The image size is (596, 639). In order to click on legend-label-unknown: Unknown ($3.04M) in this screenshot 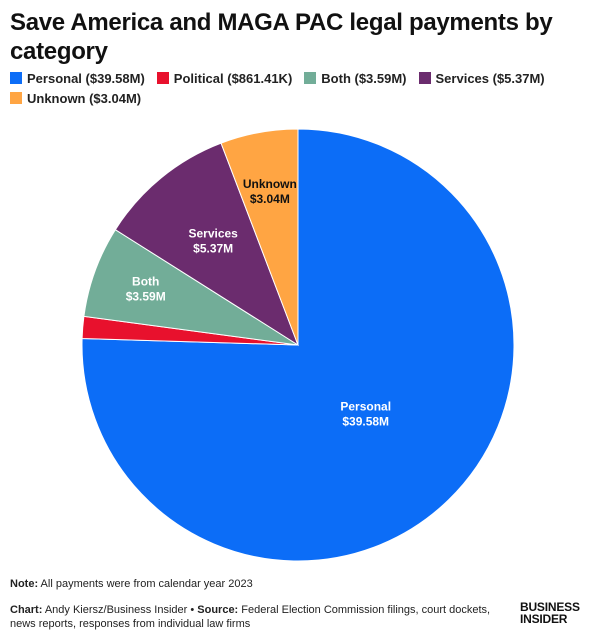, I will do `click(84, 98)`.